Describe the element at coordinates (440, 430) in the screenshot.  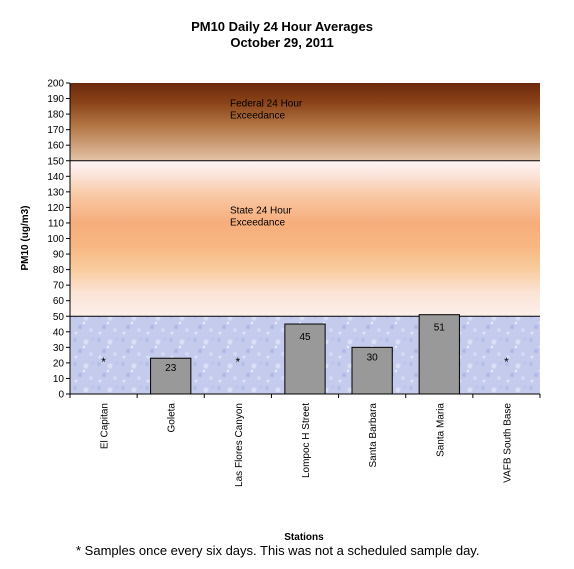
I see `category-label-5: Santa Maria` at that location.